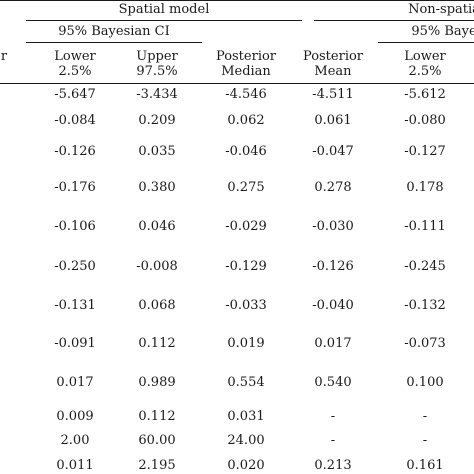  Describe the element at coordinates (237, 83) in the screenshot. I see `header-rule` at that location.